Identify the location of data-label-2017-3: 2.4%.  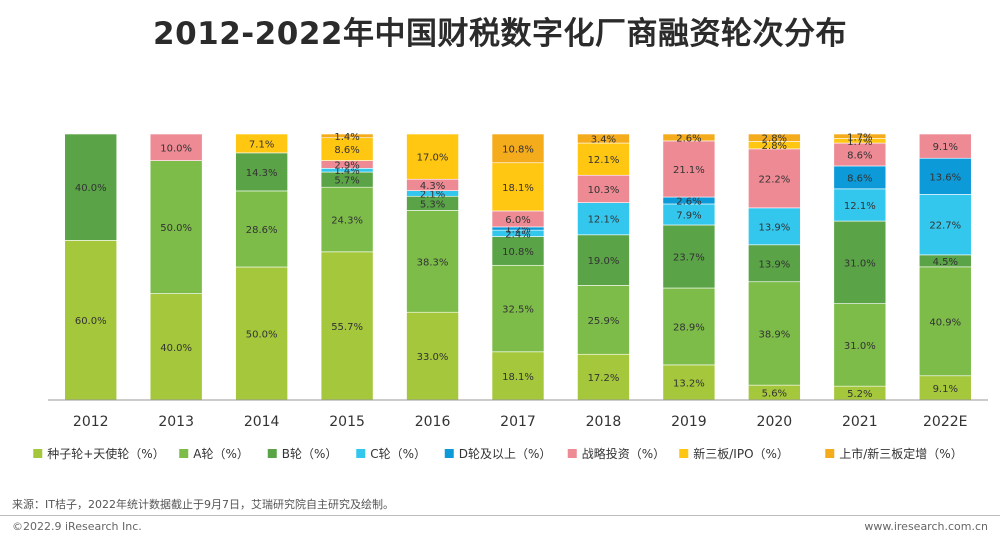
(517, 234).